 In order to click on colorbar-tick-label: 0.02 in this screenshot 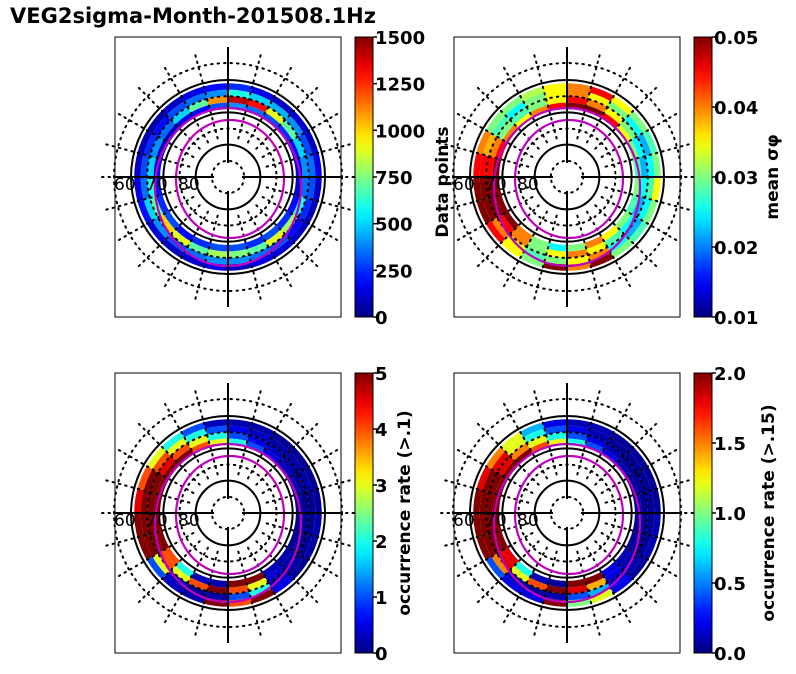, I will do `click(736, 248)`.